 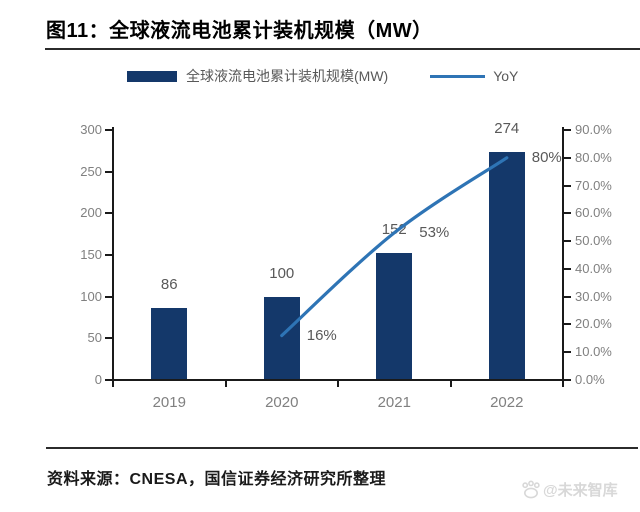 I want to click on yoy-point-label: 16%, so click(x=321, y=335).